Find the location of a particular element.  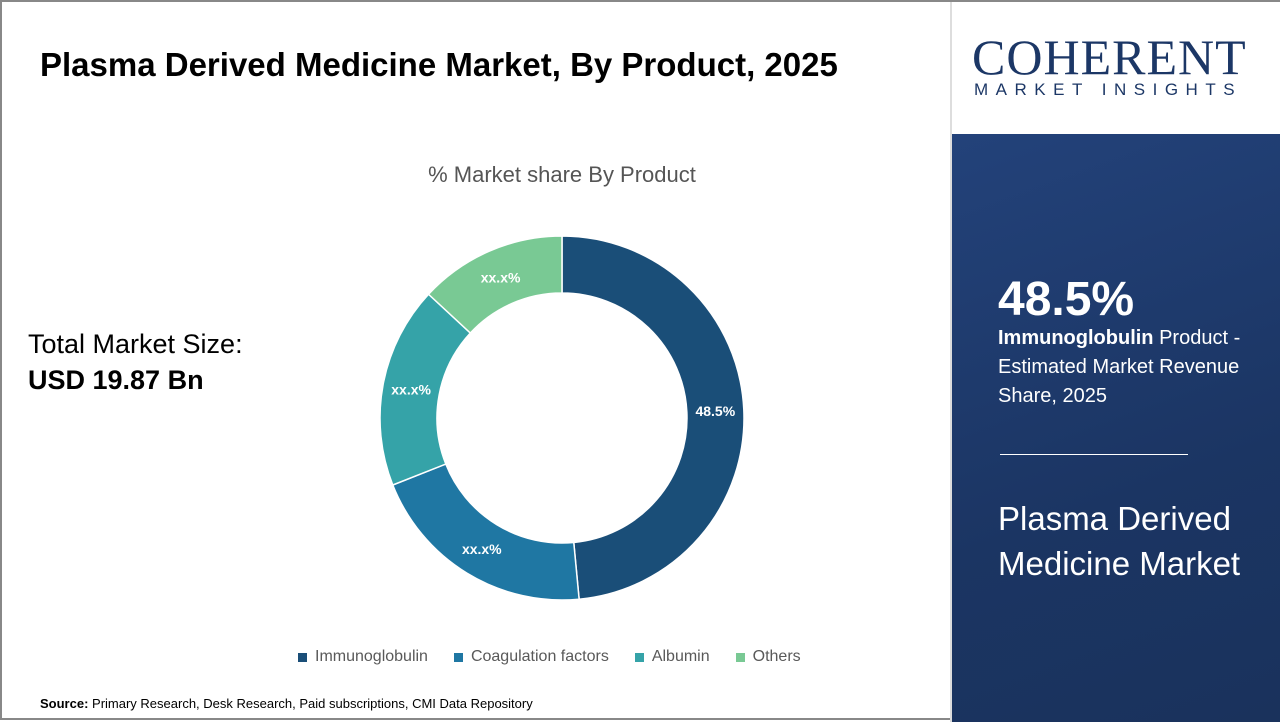

legend-label: Coagulation factors is located at coordinates (539, 656).